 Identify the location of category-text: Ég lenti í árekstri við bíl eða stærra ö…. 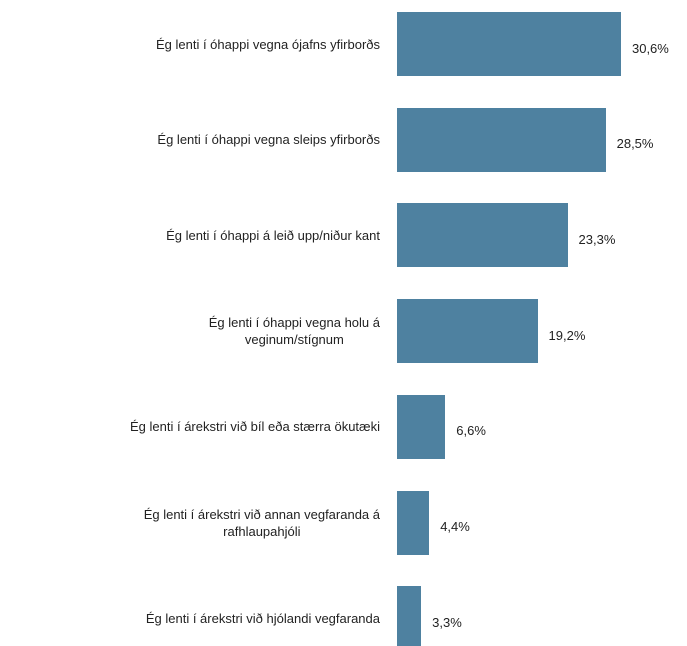
(255, 427).